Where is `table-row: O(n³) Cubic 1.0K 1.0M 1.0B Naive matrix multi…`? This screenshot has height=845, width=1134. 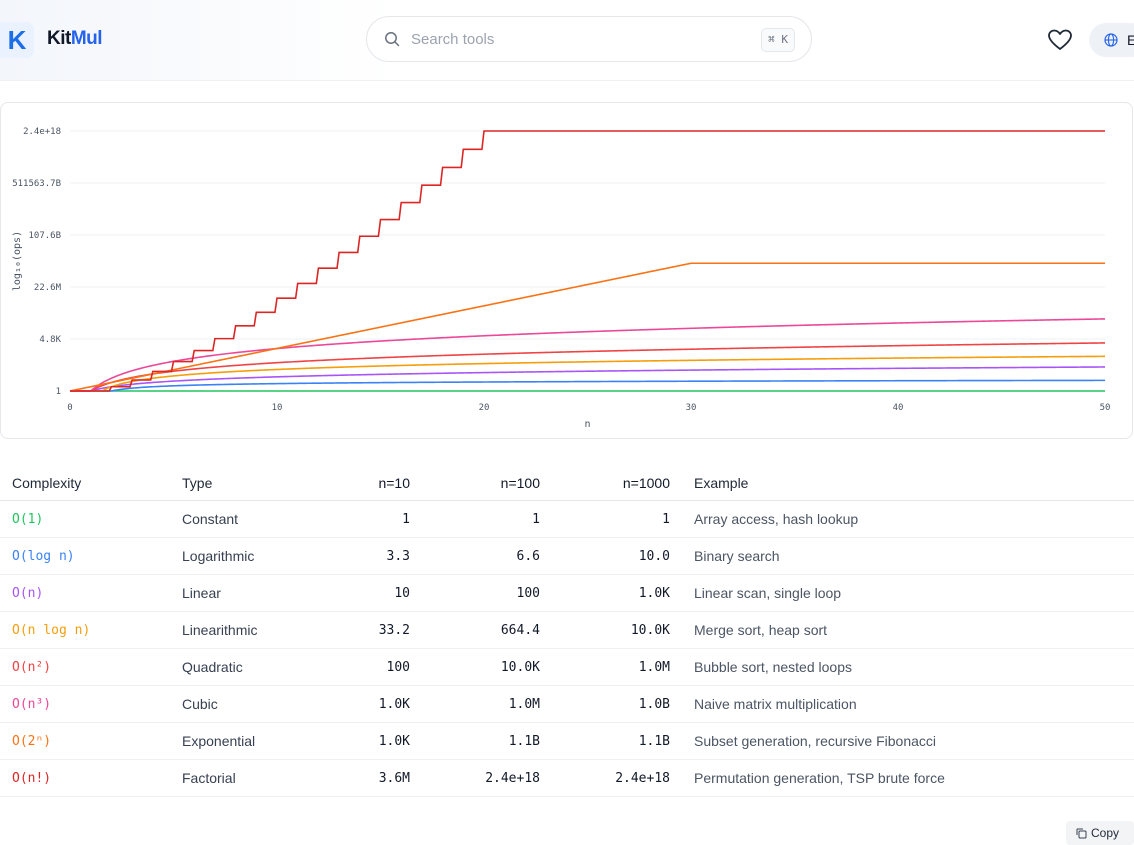
table-row: O(n³) Cubic 1.0K 1.0M 1.0B Naive matrix multi… is located at coordinates (567, 704).